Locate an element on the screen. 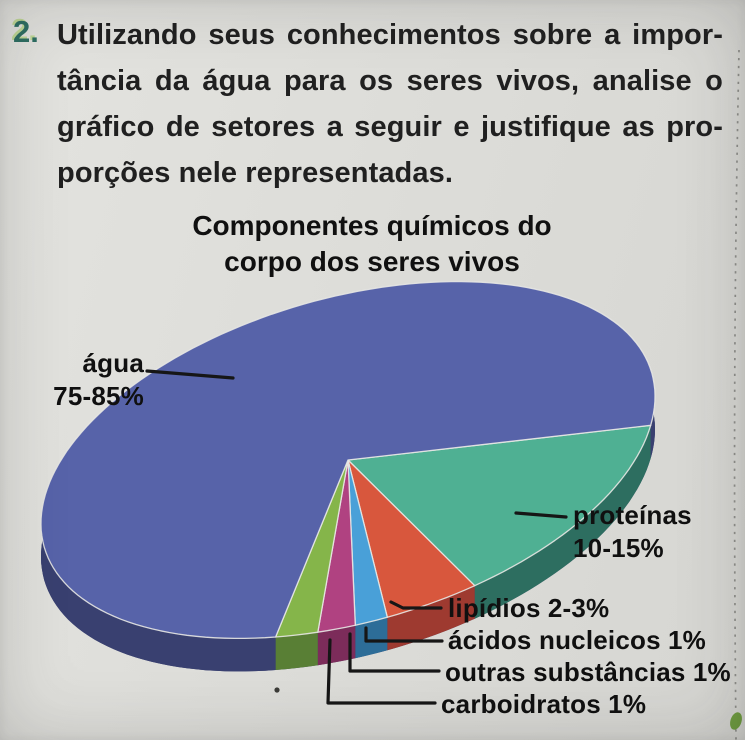 The image size is (745, 740). label-proteinas-value: 10-15% is located at coordinates (618, 548).